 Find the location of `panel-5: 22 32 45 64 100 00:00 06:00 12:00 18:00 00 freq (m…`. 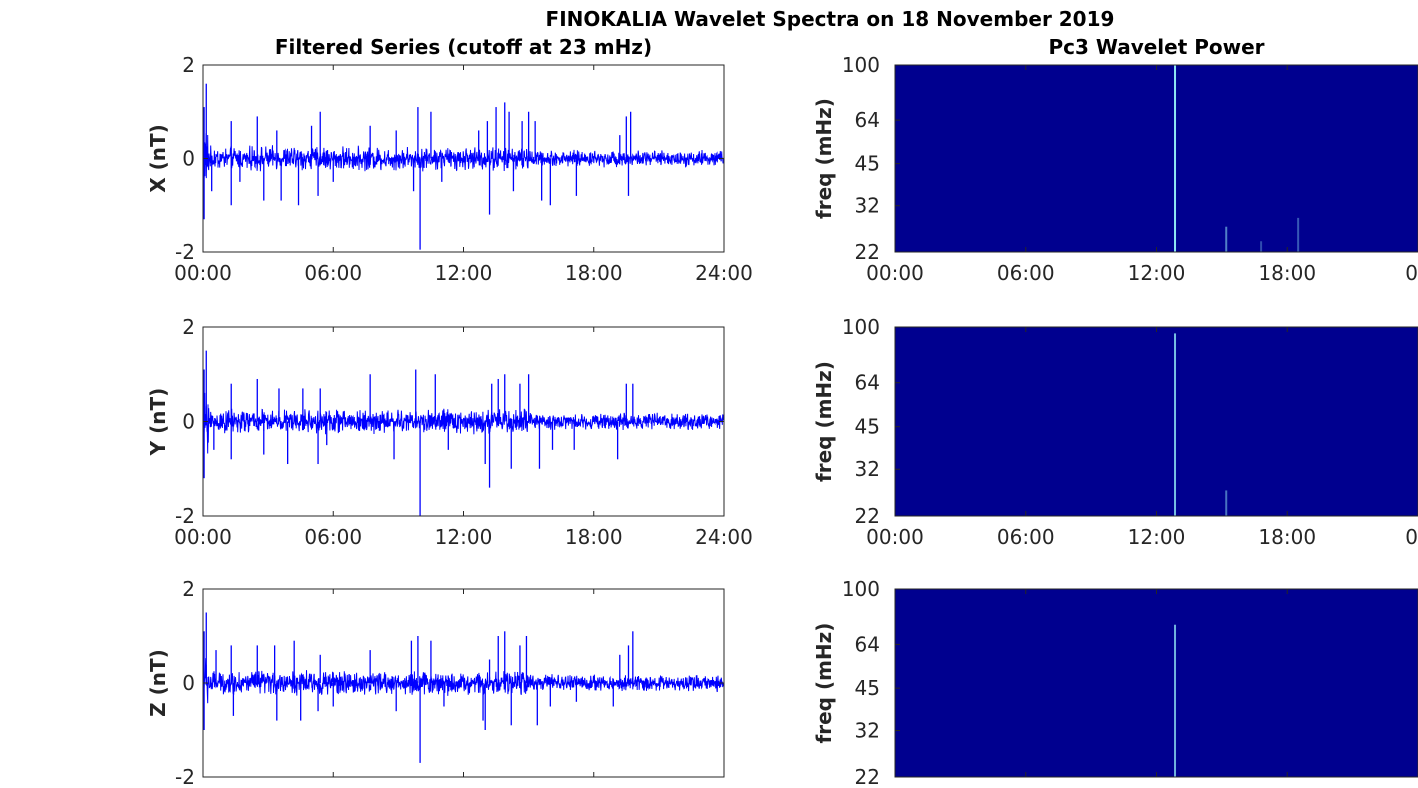

panel-5: 22 32 45 64 100 00:00 06:00 12:00 18:00 00 freq (m… is located at coordinates (1115, 432).